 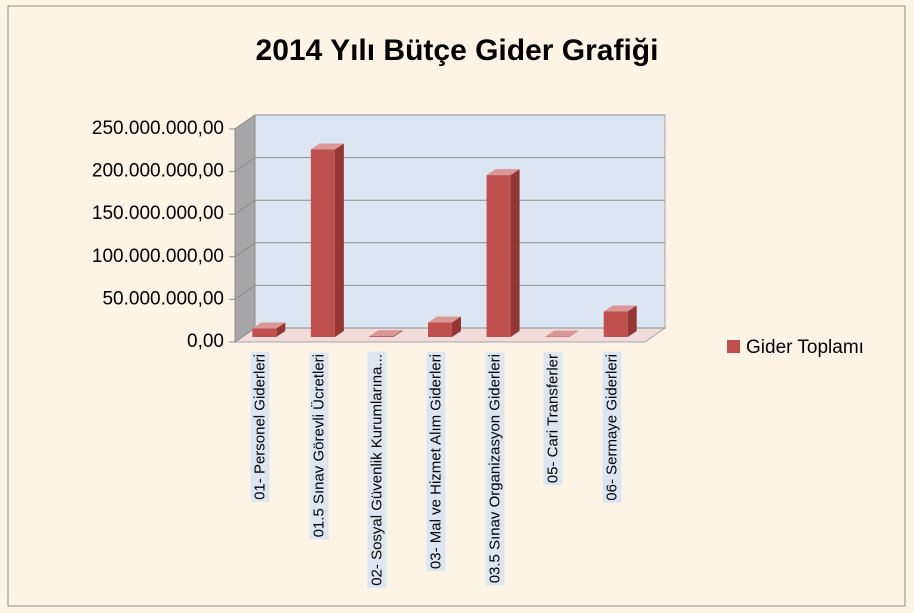 What do you see at coordinates (158, 128) in the screenshot?
I see `y-tick-label: 250.000.000,00` at bounding box center [158, 128].